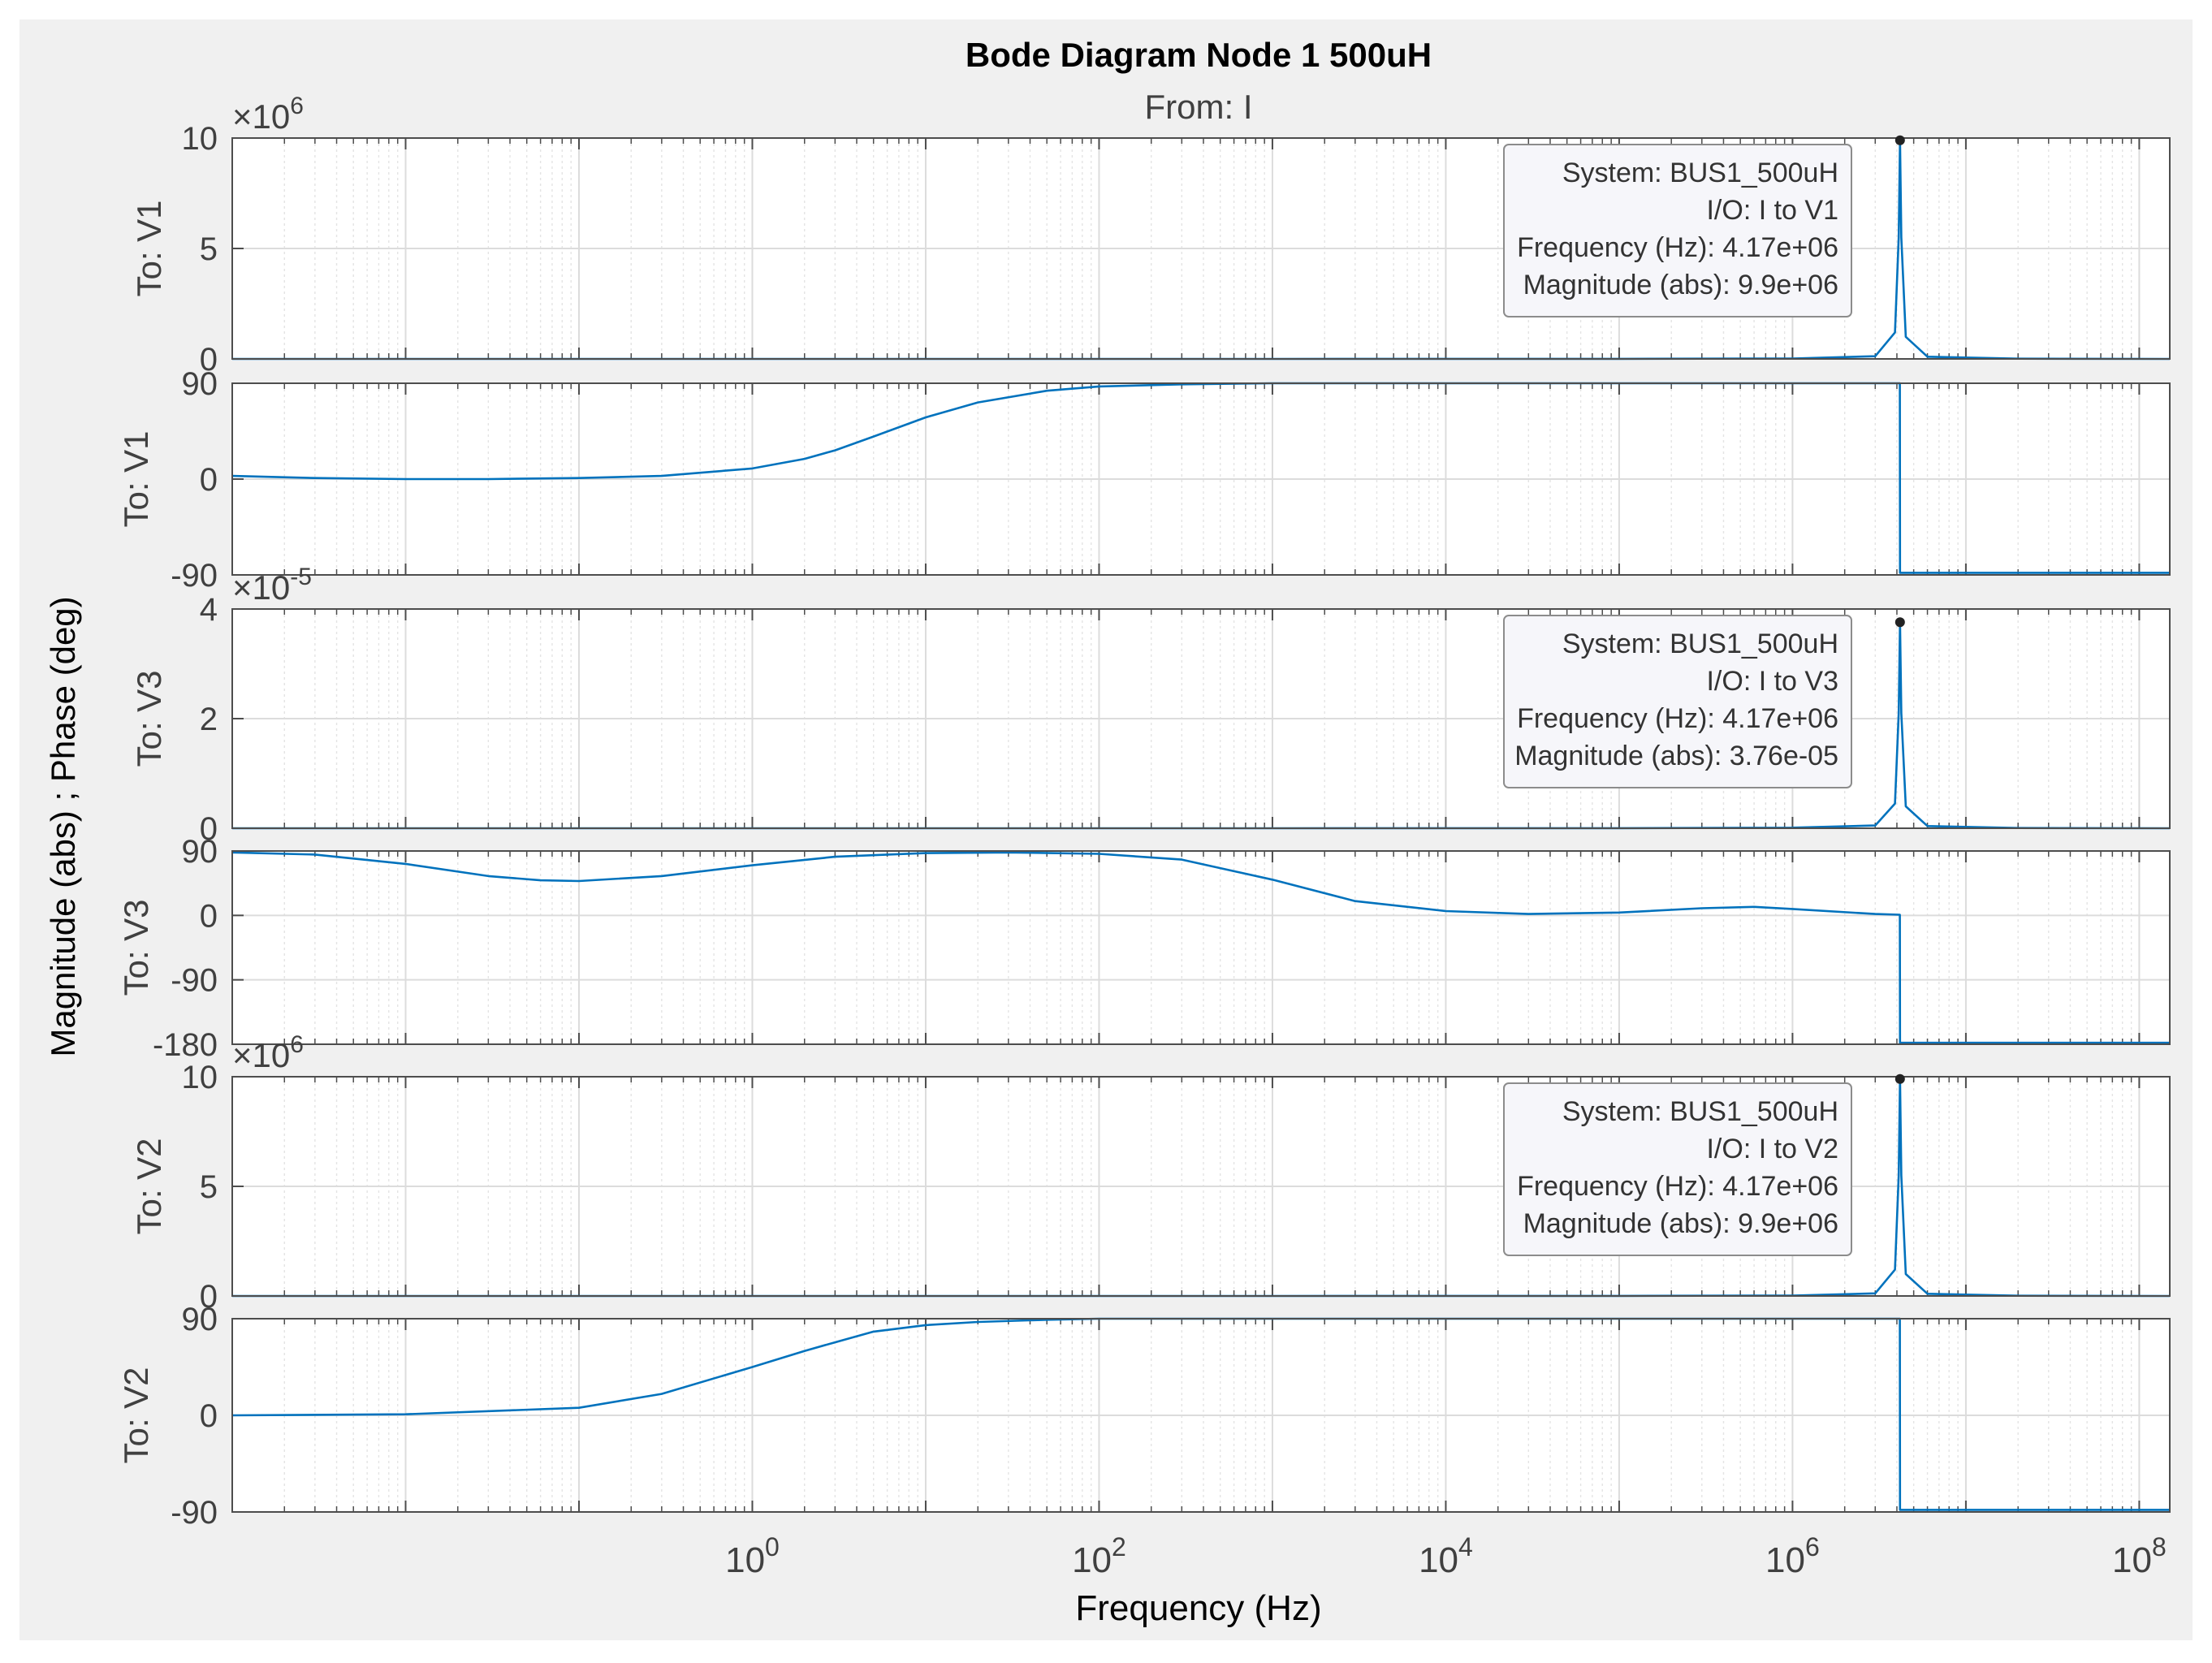 This screenshot has height=1663, width=2212. Describe the element at coordinates (772, 1546) in the screenshot. I see `x-tick-exponent: 0` at that location.